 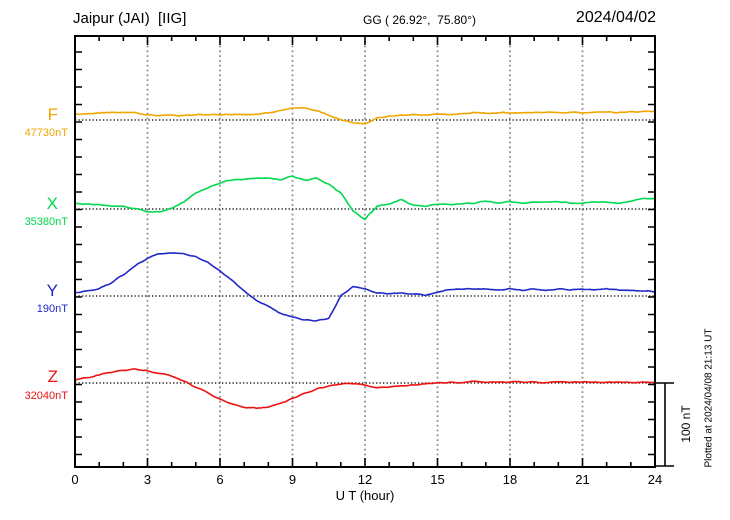 I want to click on plotted-timestamp-note: Plotted at 2024/04/08 21:13 UT, so click(x=709, y=398).